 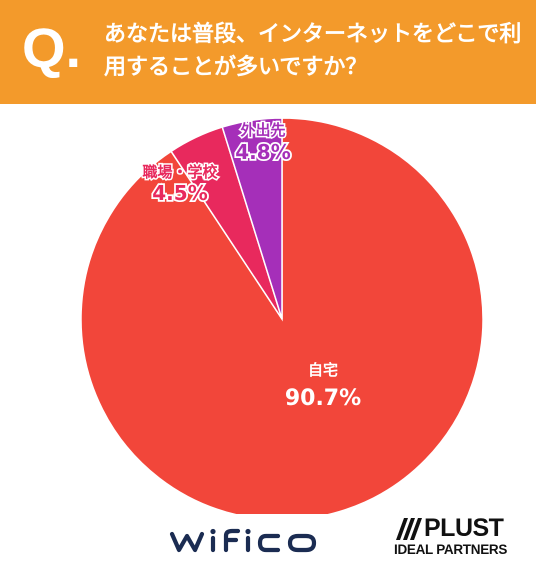 I want to click on plust-subtitle: IDEAL PARTNERS, so click(x=451, y=549).